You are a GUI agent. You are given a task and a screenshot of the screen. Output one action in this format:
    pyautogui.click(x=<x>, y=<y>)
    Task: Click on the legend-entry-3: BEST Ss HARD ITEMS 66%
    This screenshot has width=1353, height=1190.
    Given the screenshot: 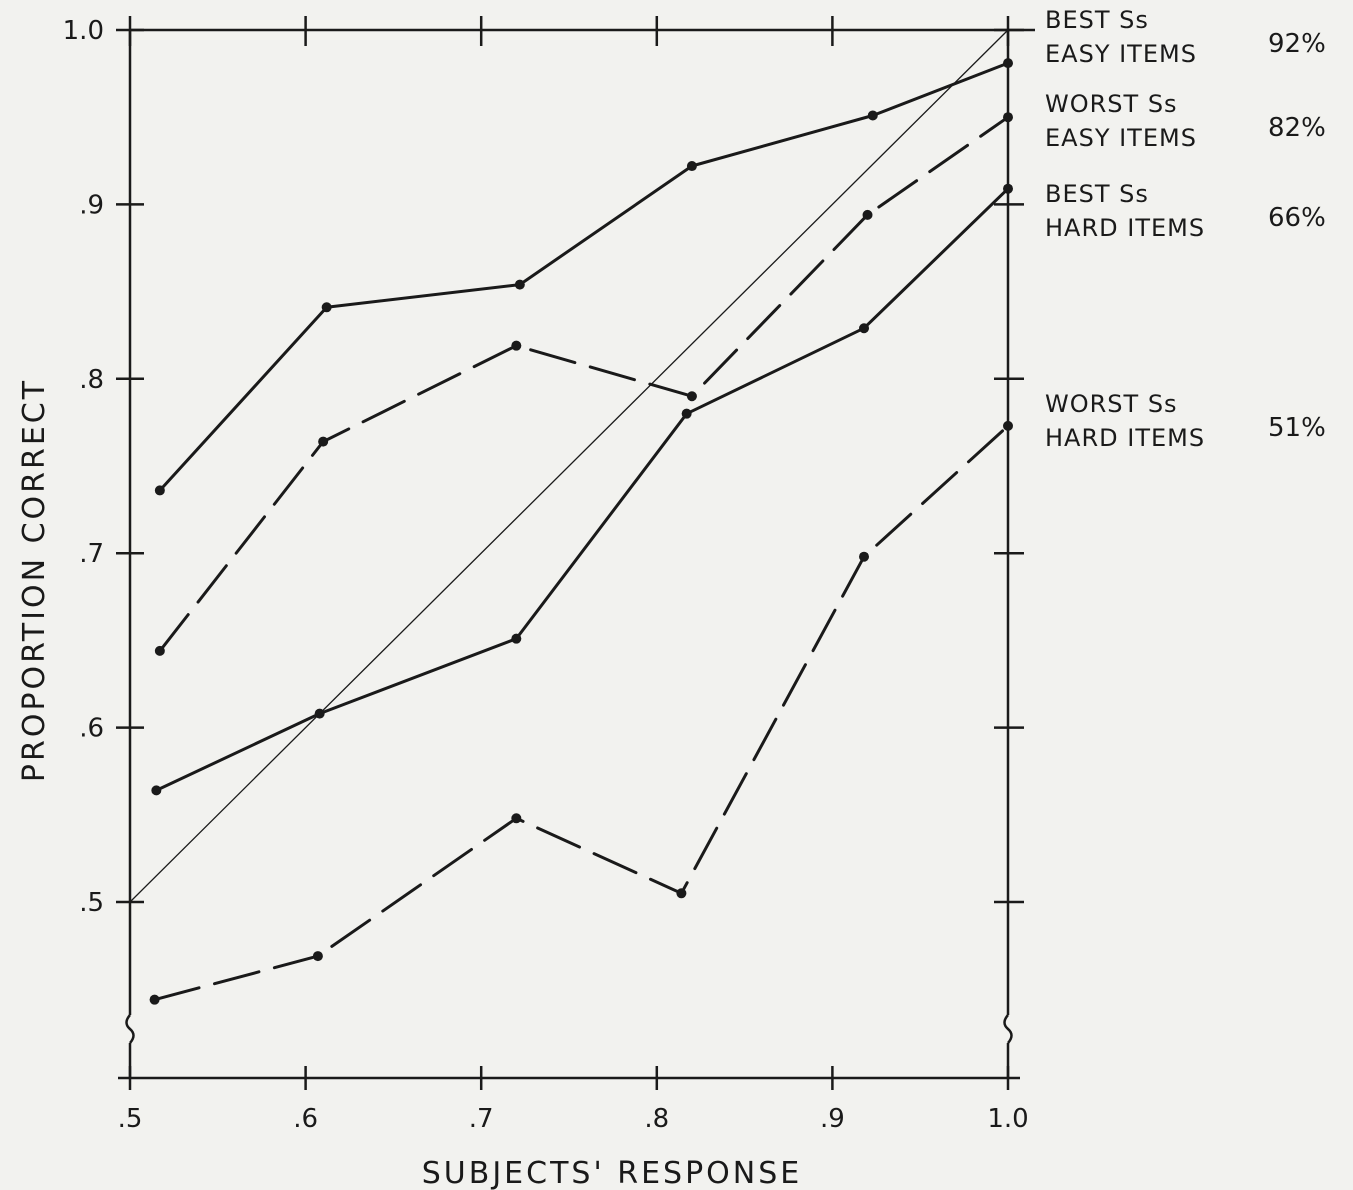 What is the action you would take?
    pyautogui.click(x=1185, y=211)
    